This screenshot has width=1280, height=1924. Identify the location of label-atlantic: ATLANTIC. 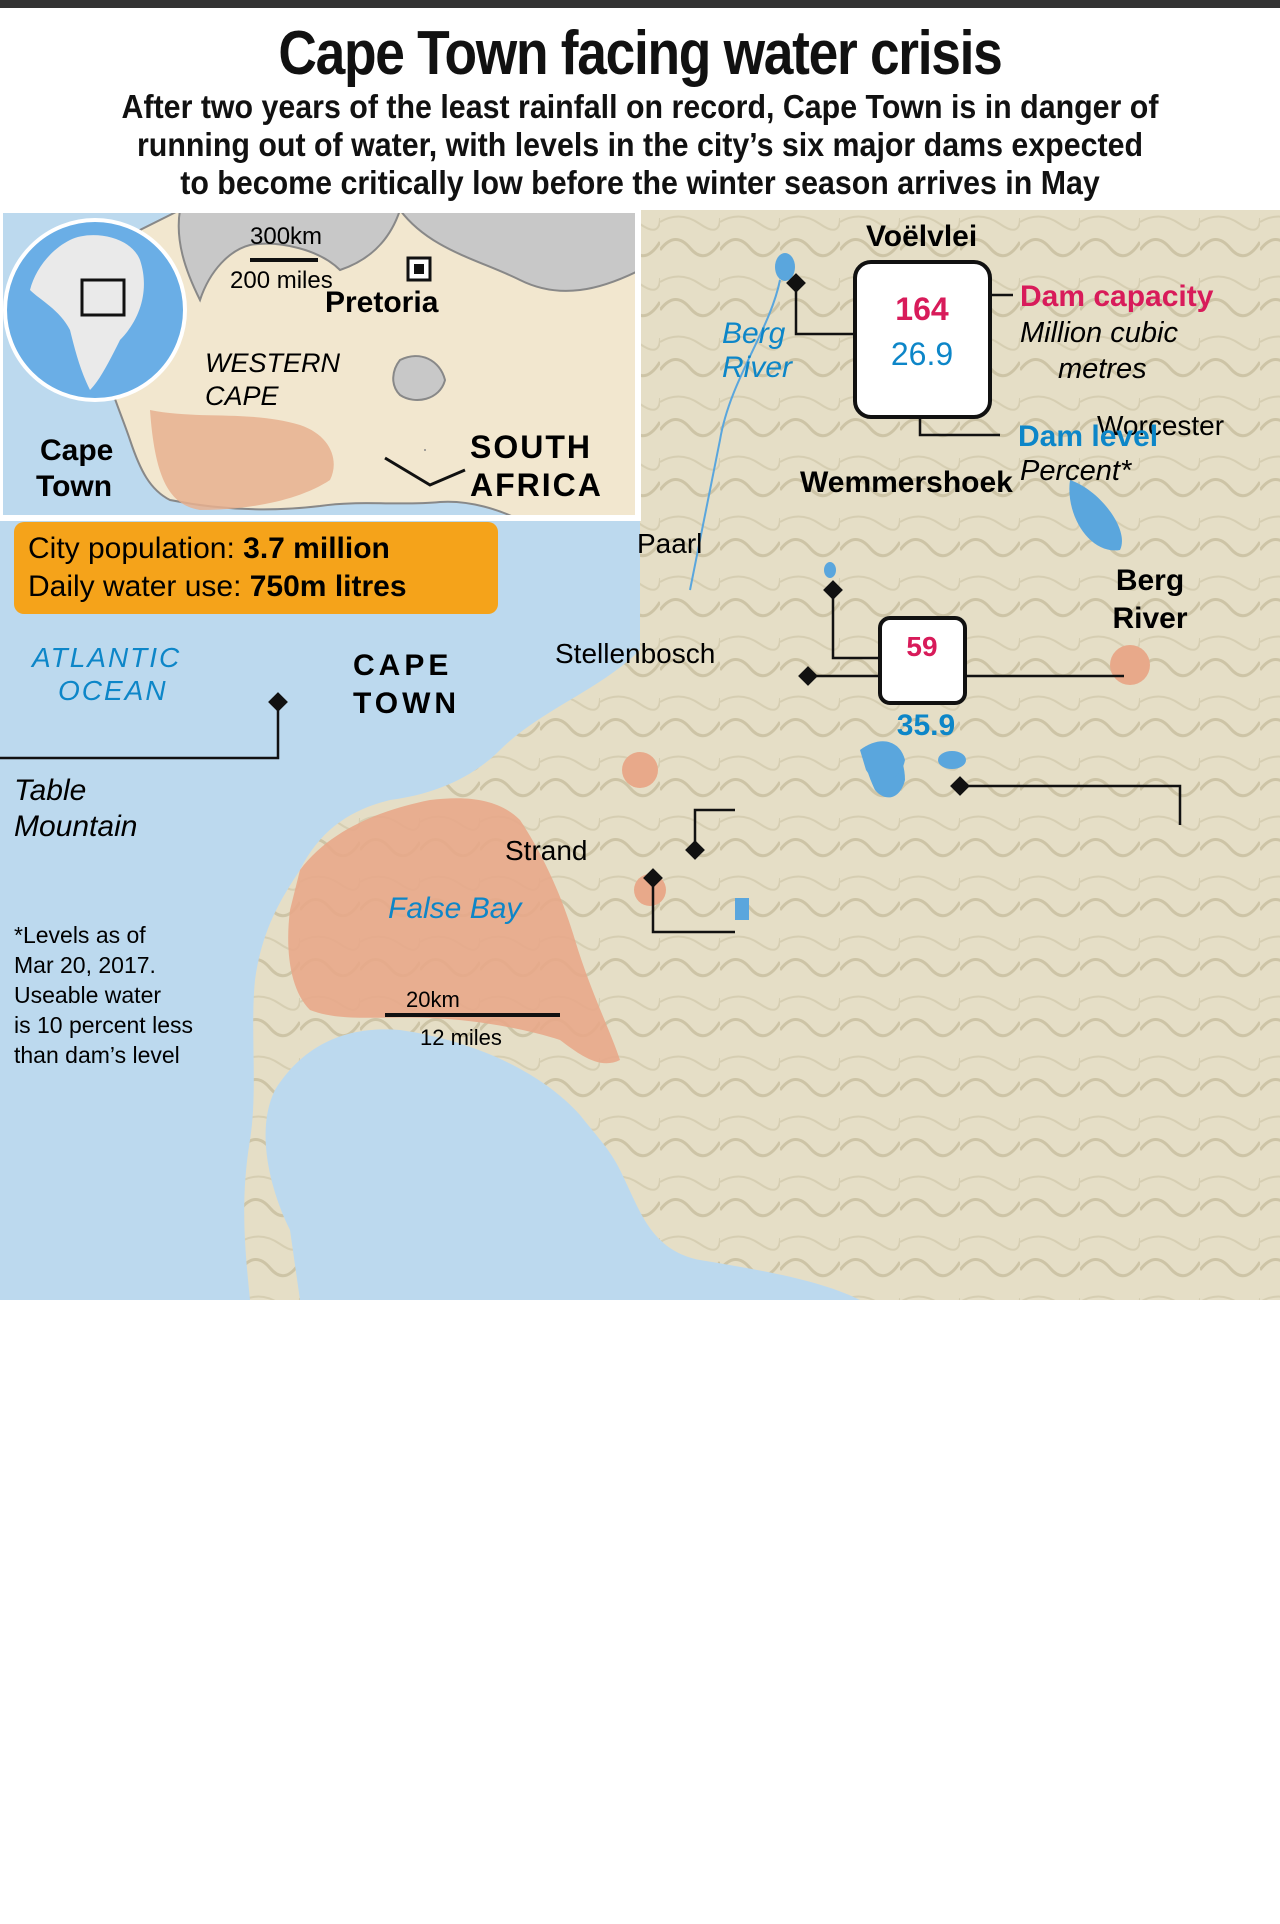
(105, 657).